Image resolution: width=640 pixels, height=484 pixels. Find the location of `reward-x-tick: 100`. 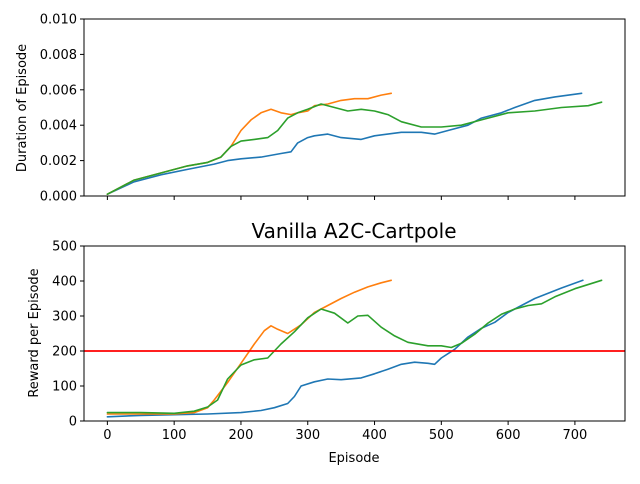

reward-x-tick: 100 is located at coordinates (174, 432).